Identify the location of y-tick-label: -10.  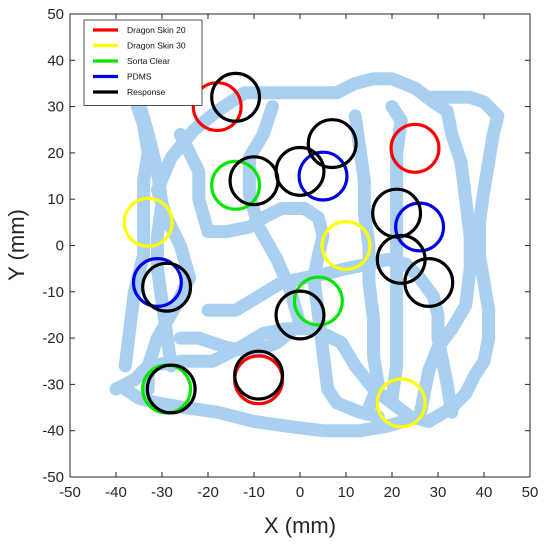
(53, 292).